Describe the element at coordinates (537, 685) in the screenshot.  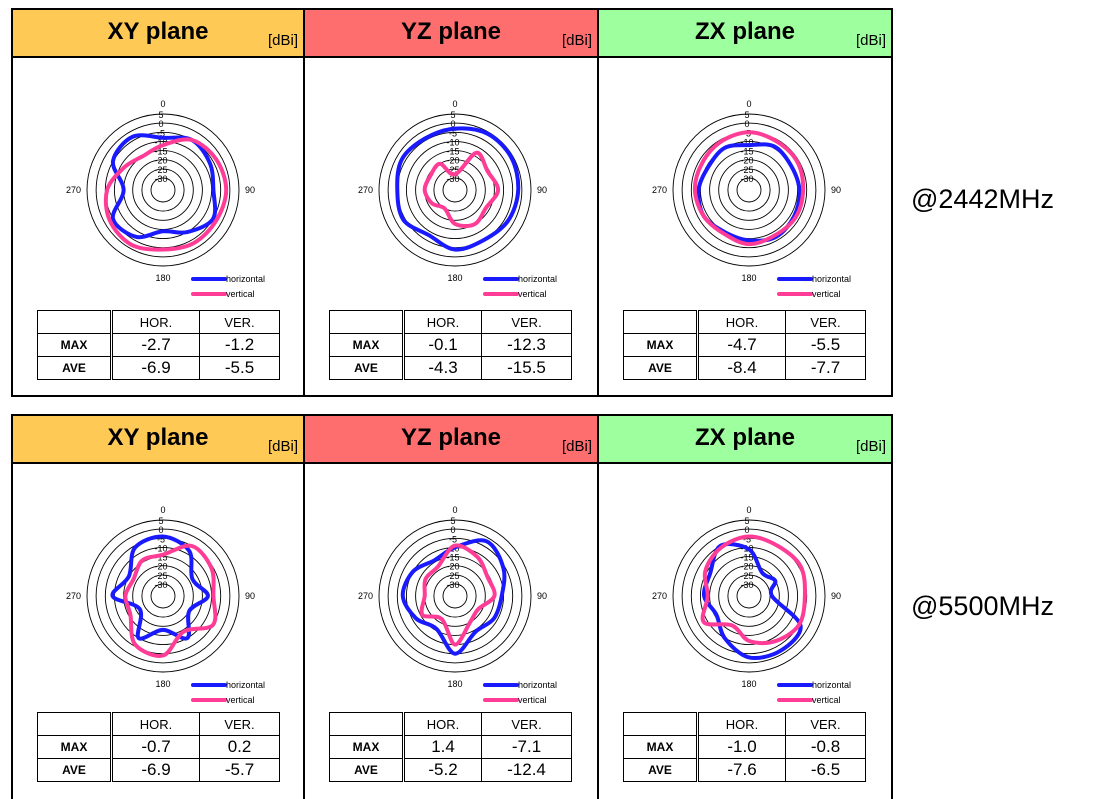
I see `legend-label-horizontal: horizontal` at that location.